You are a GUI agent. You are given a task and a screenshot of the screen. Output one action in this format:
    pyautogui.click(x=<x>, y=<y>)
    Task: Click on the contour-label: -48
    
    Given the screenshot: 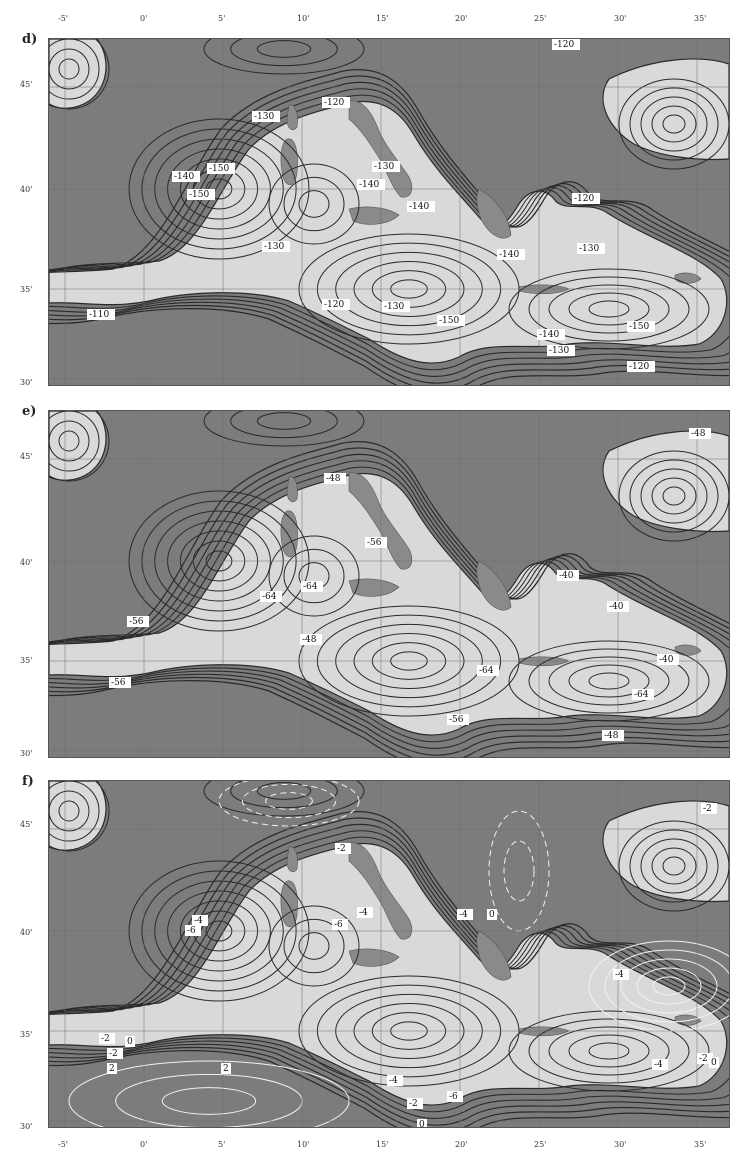 What is the action you would take?
    pyautogui.click(x=698, y=434)
    